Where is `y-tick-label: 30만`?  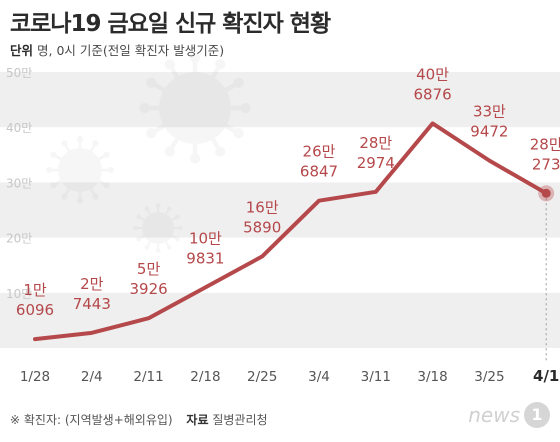
y-tick-label: 30만 is located at coordinates (19, 183).